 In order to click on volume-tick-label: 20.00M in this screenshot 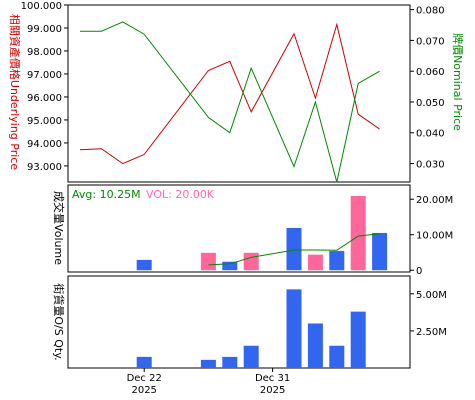, I will do `click(434, 200)`.